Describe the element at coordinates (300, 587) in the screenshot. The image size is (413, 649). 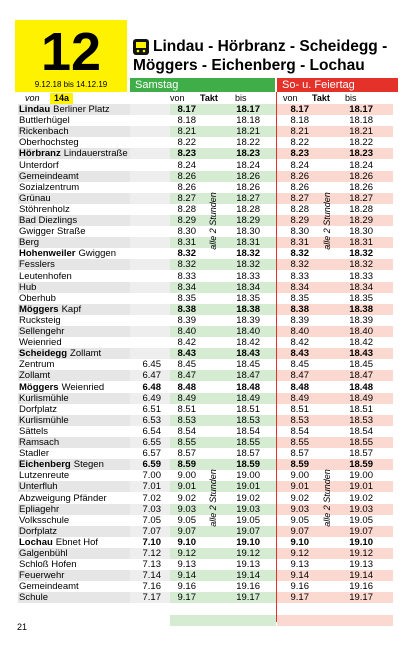
I see `time: 9.16` at that location.